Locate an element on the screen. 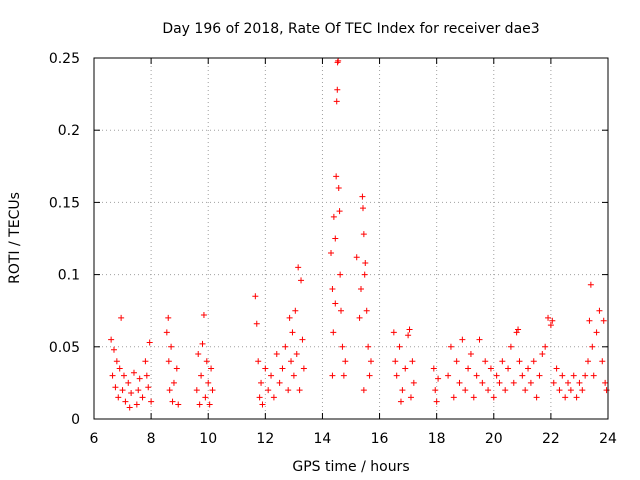 This screenshot has height=480, width=640. x-tick-label: 16 is located at coordinates (380, 439).